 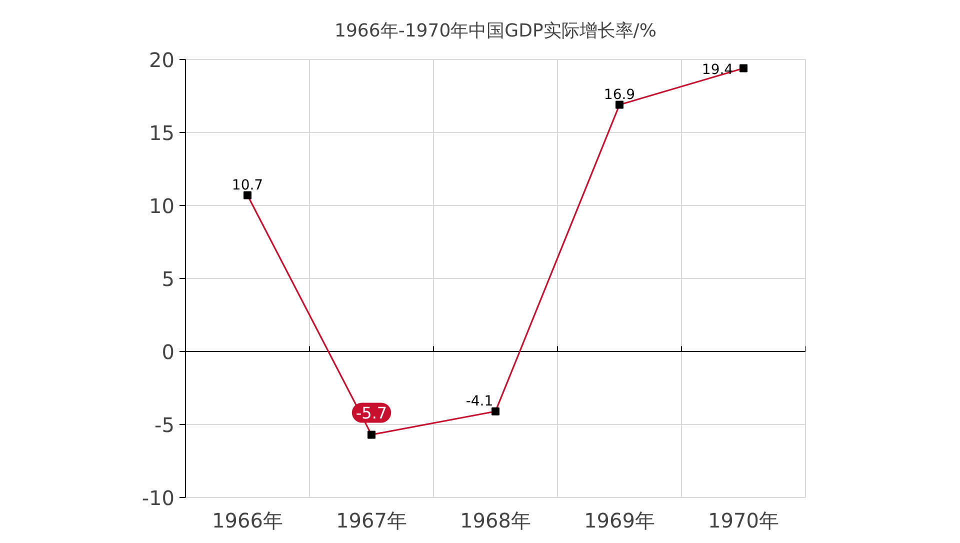 I want to click on y-tick-label: 15, so click(x=162, y=133).